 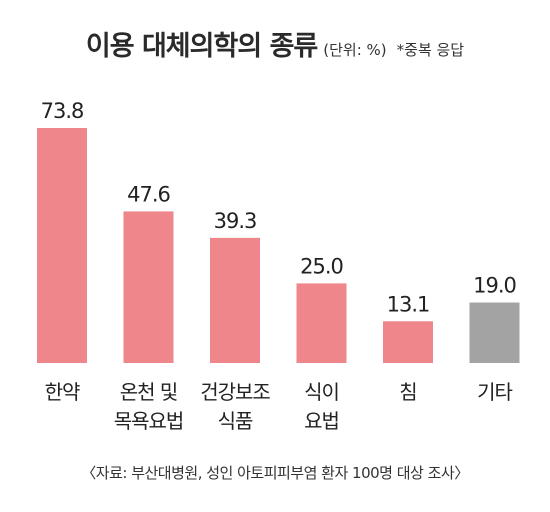 What do you see at coordinates (321, 421) in the screenshot?
I see `category-label-3-1: 요법` at bounding box center [321, 421].